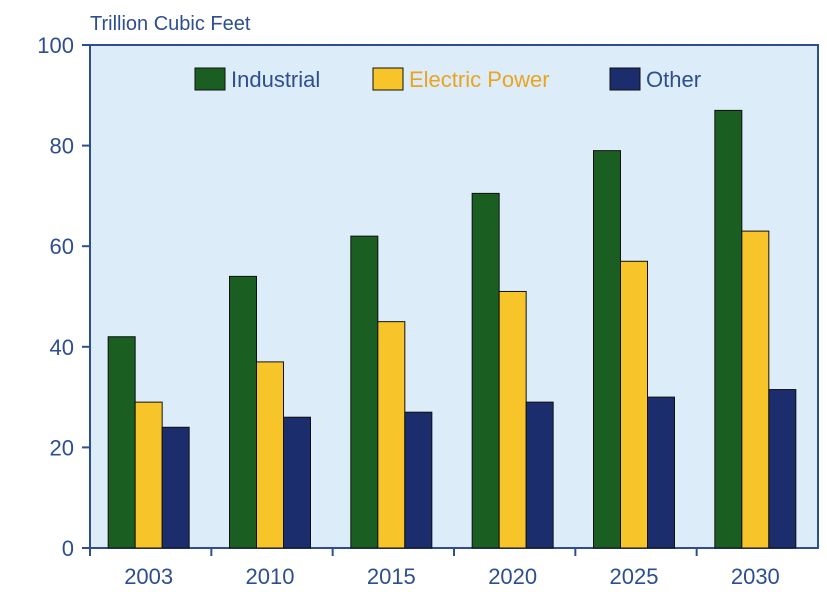 This screenshot has width=827, height=592. What do you see at coordinates (388, 79) in the screenshot?
I see `legend-swatch-electric-power` at bounding box center [388, 79].